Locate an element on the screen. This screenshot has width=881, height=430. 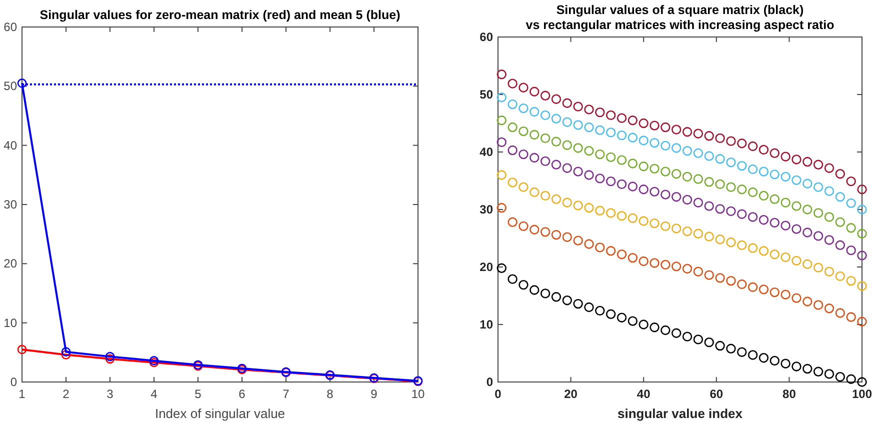
x-tick-label: 100 is located at coordinates (862, 394).